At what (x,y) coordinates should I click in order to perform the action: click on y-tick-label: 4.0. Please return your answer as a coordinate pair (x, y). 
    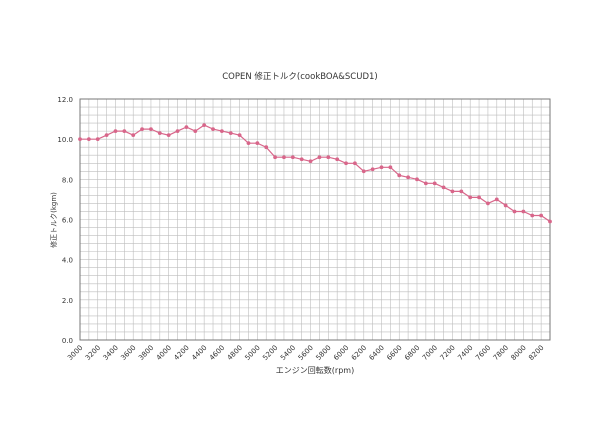
    Looking at the image, I should click on (67, 261).